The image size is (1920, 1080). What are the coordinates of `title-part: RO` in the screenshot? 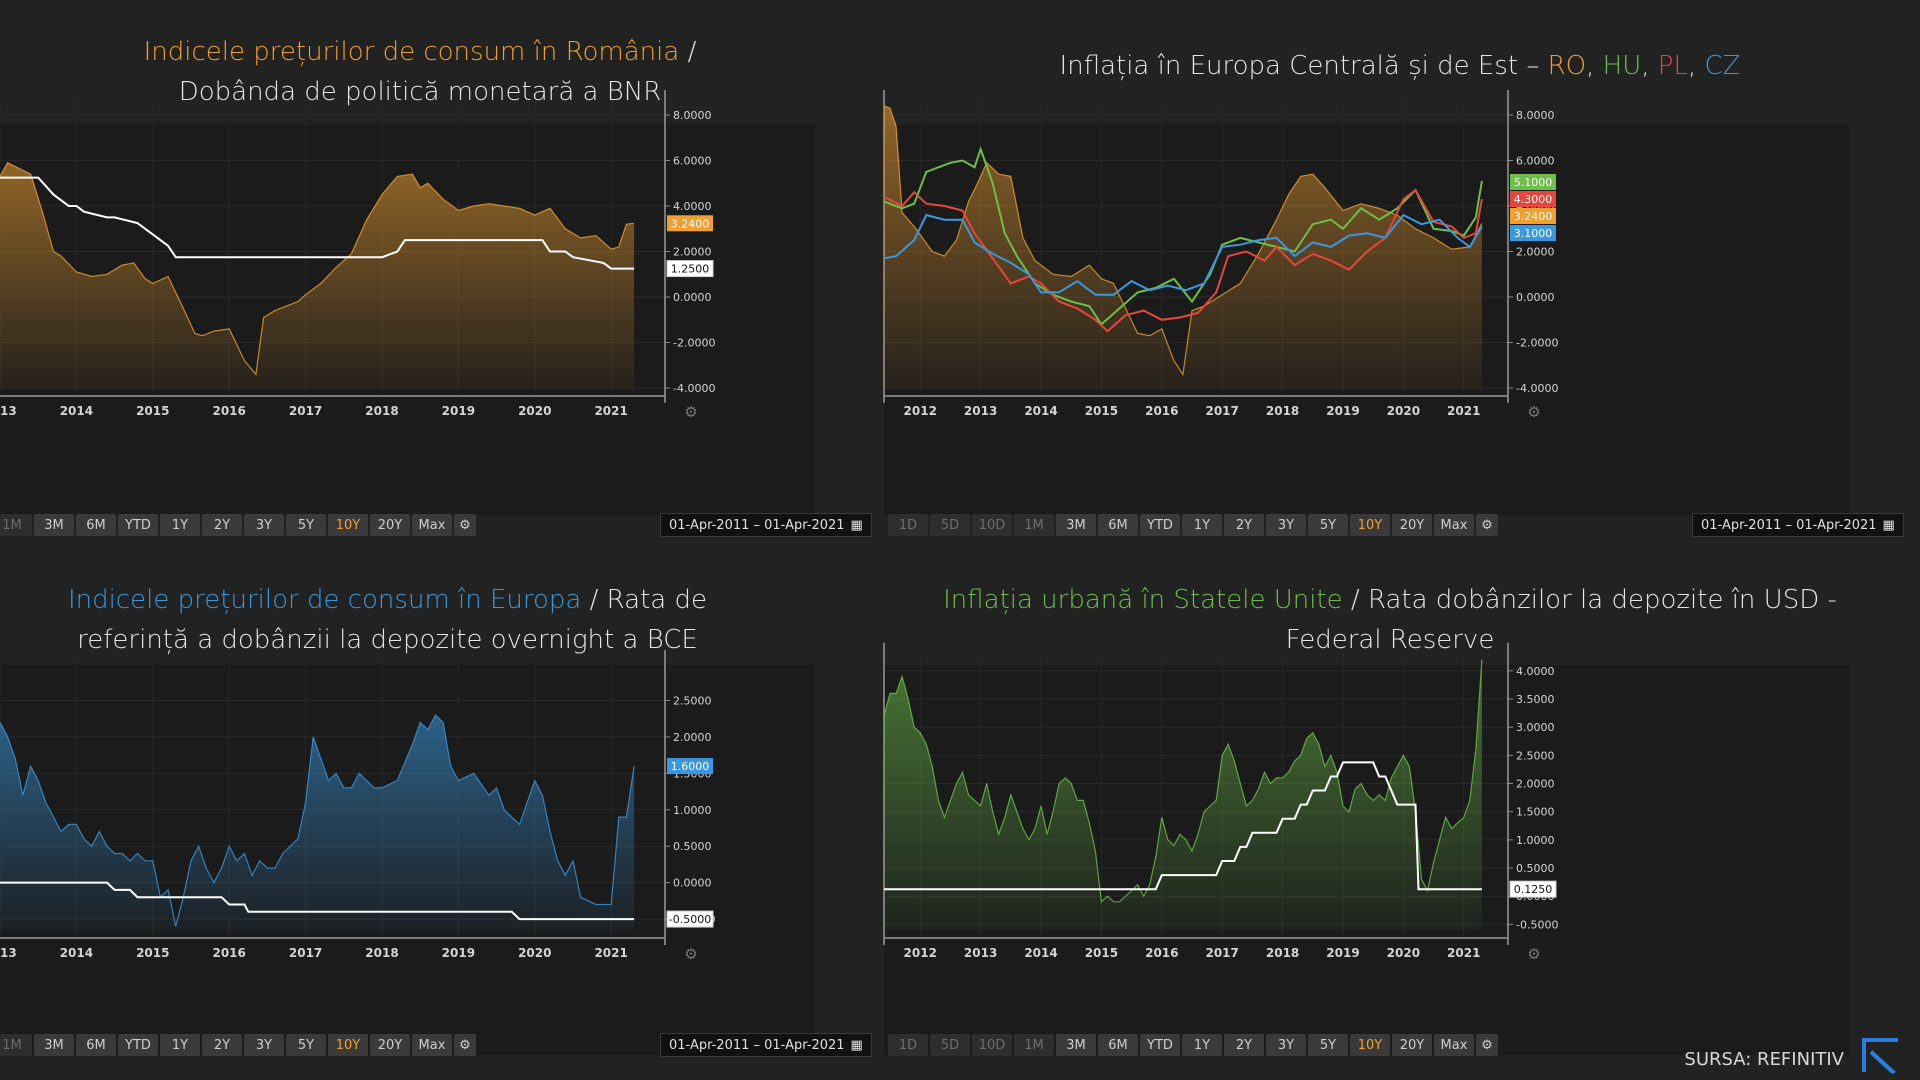 It's located at (1567, 66).